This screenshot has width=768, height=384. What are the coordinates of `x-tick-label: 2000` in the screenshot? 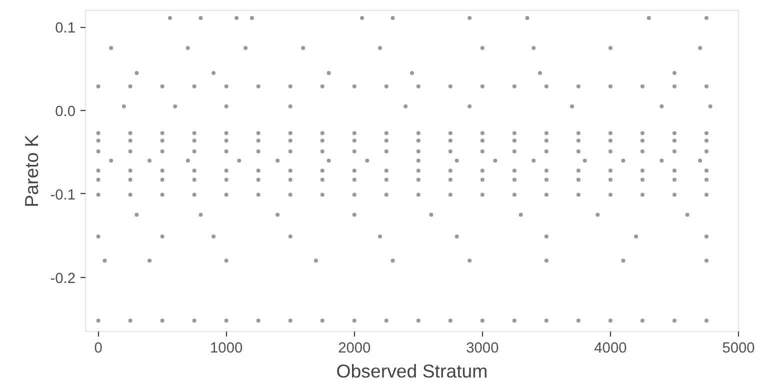 It's located at (354, 348).